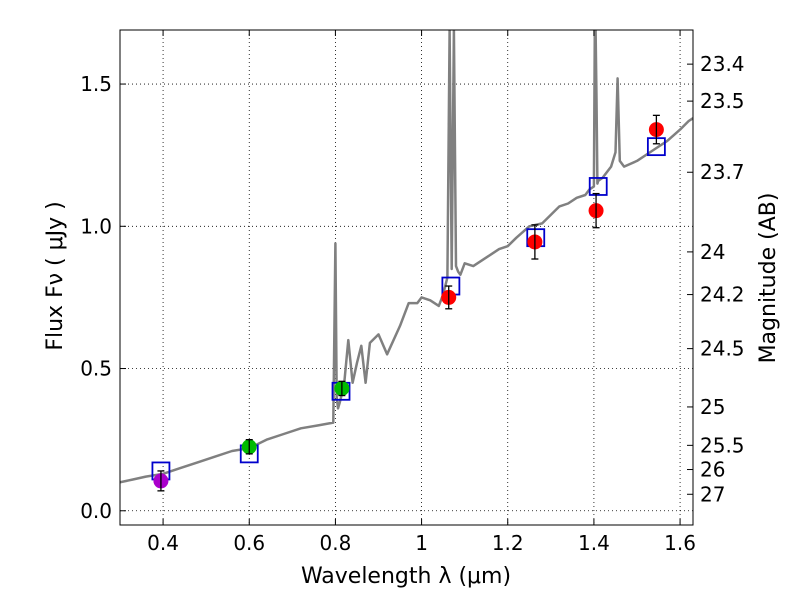  I want to click on mag-tick-label: 27, so click(712, 494).